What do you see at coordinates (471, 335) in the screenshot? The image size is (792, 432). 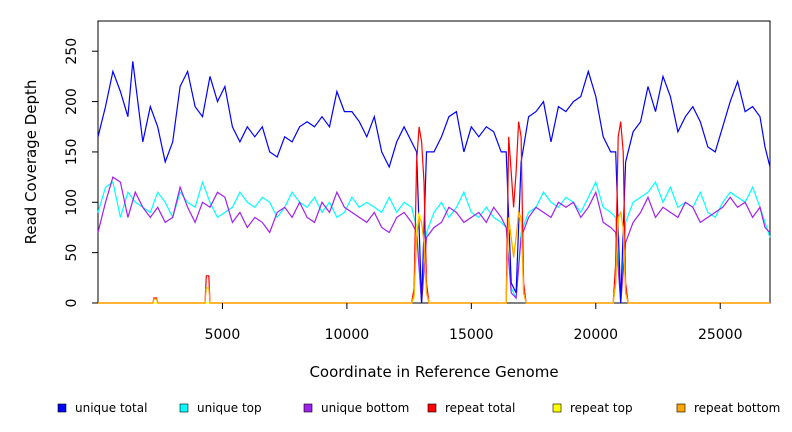 I see `x-tick-label: 15000` at bounding box center [471, 335].